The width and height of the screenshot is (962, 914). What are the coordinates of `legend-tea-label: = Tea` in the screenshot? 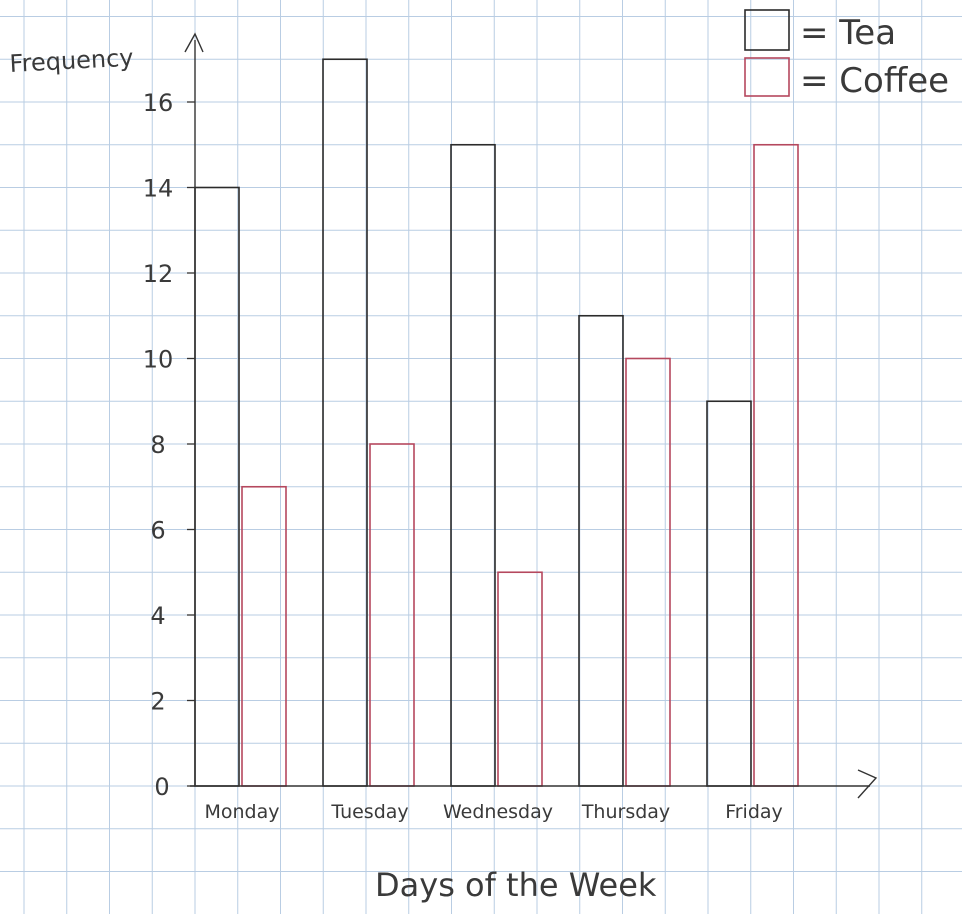 It's located at (848, 33).